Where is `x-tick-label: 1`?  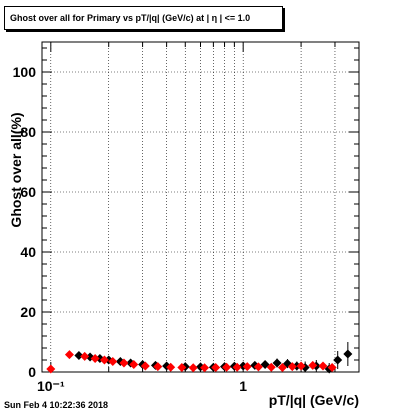 x-tick-label: 1 is located at coordinates (243, 386).